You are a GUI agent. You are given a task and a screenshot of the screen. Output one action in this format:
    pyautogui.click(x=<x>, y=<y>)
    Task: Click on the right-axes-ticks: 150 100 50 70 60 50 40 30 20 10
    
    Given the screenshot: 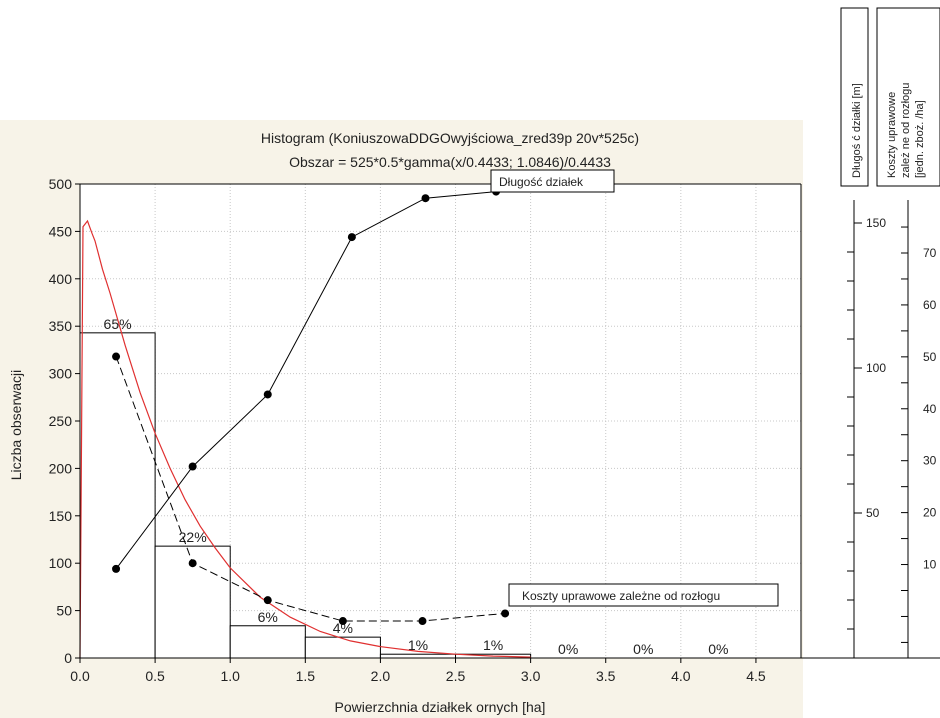 What is the action you would take?
    pyautogui.click(x=870, y=429)
    